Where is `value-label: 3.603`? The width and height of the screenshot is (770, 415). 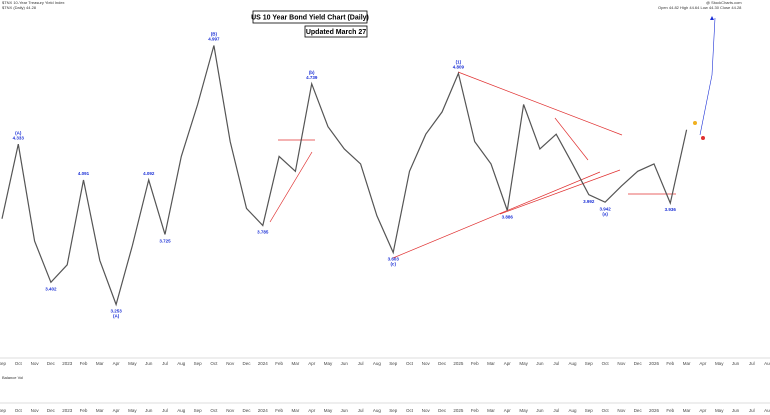
value-label: 3.603 is located at coordinates (394, 259).